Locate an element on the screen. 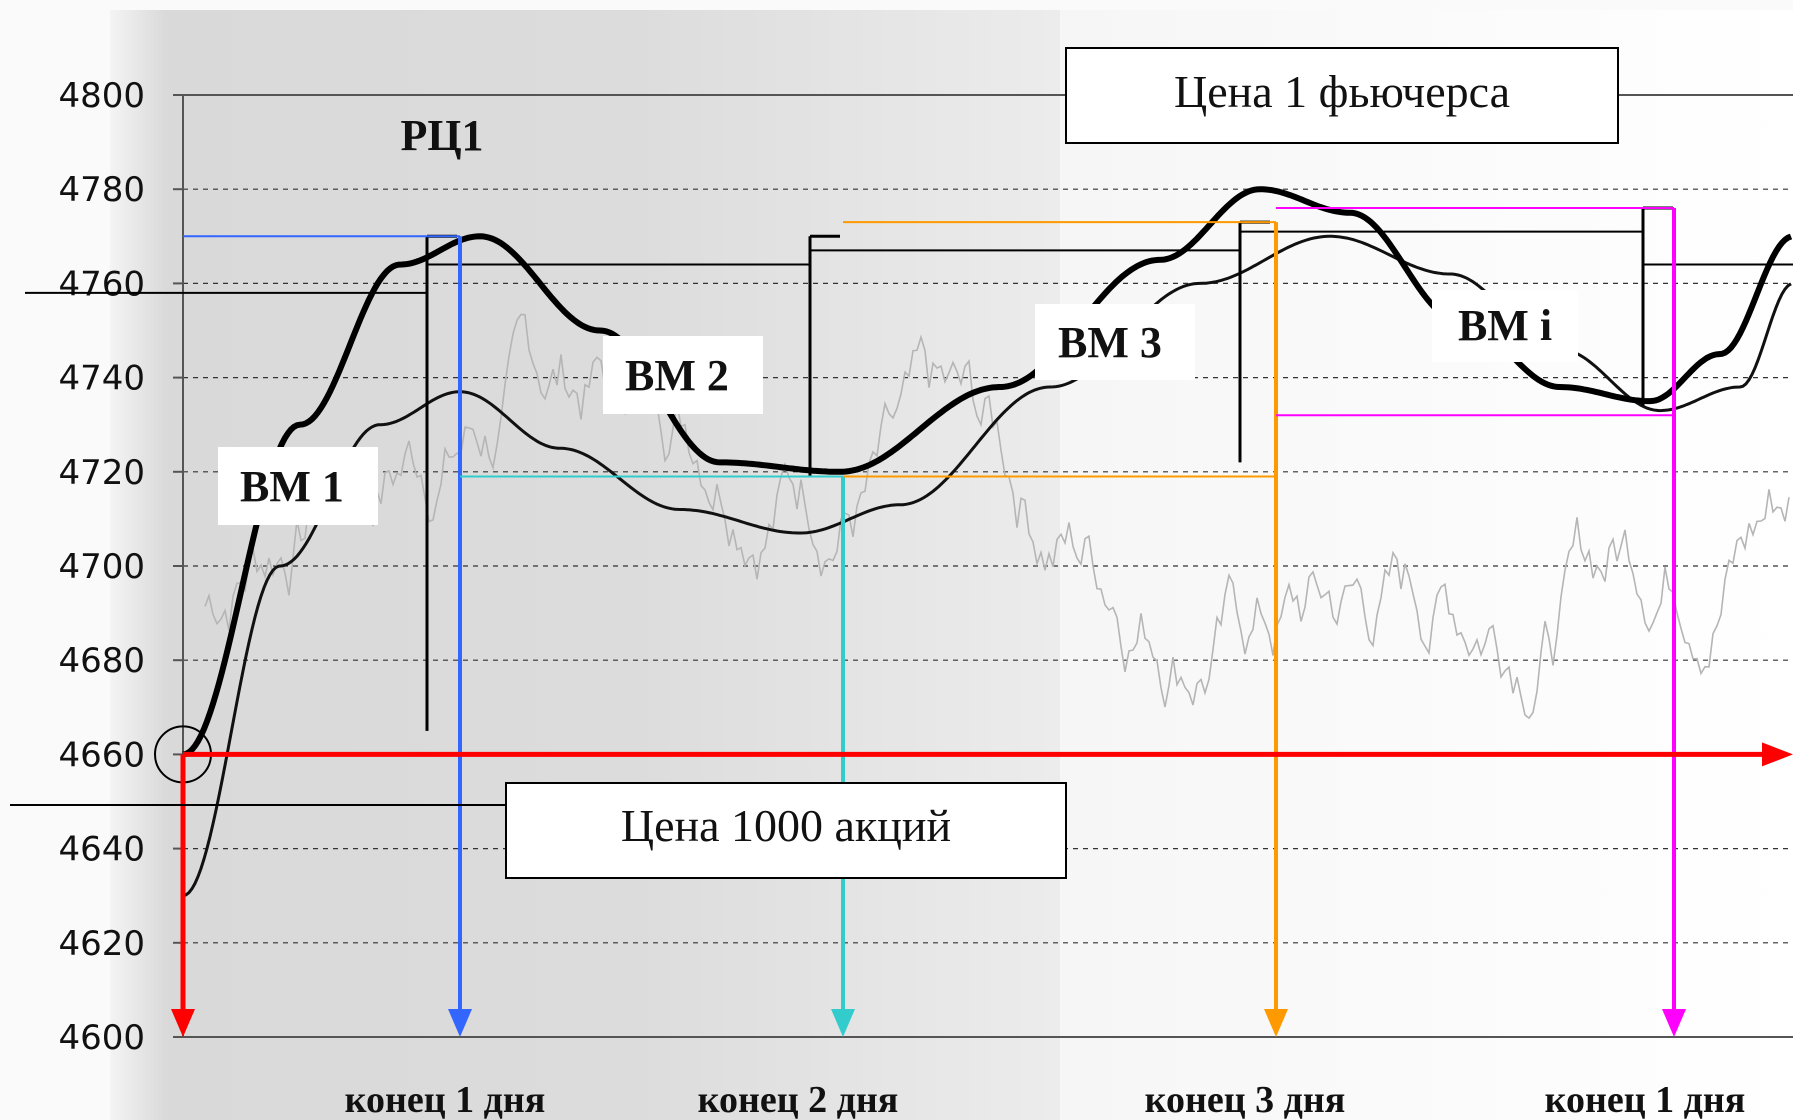 The image size is (1793, 1120). vm3-label: ВМ 3 is located at coordinates (1110, 342).